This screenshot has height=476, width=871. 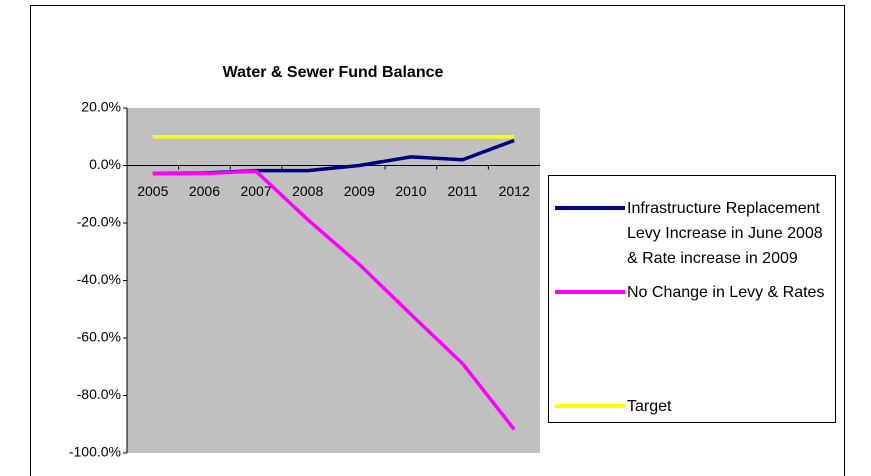 What do you see at coordinates (99, 394) in the screenshot?
I see `y-tick-label: -80.0%` at bounding box center [99, 394].